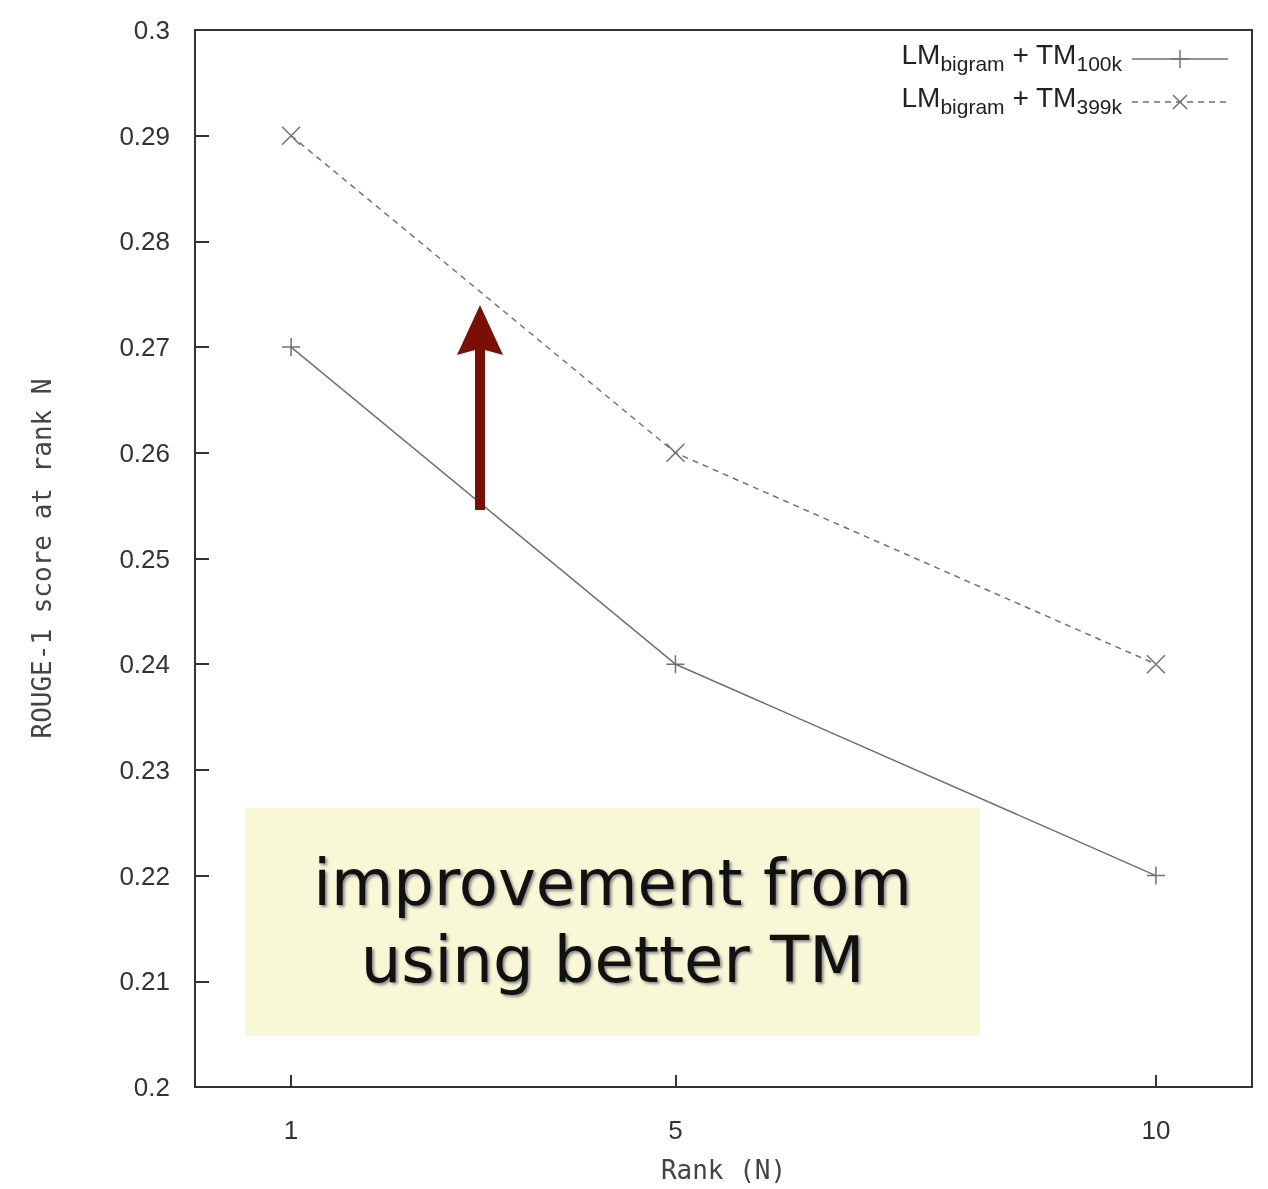  Describe the element at coordinates (151, 30) in the screenshot. I see `y-tick-label: 0.3` at that location.